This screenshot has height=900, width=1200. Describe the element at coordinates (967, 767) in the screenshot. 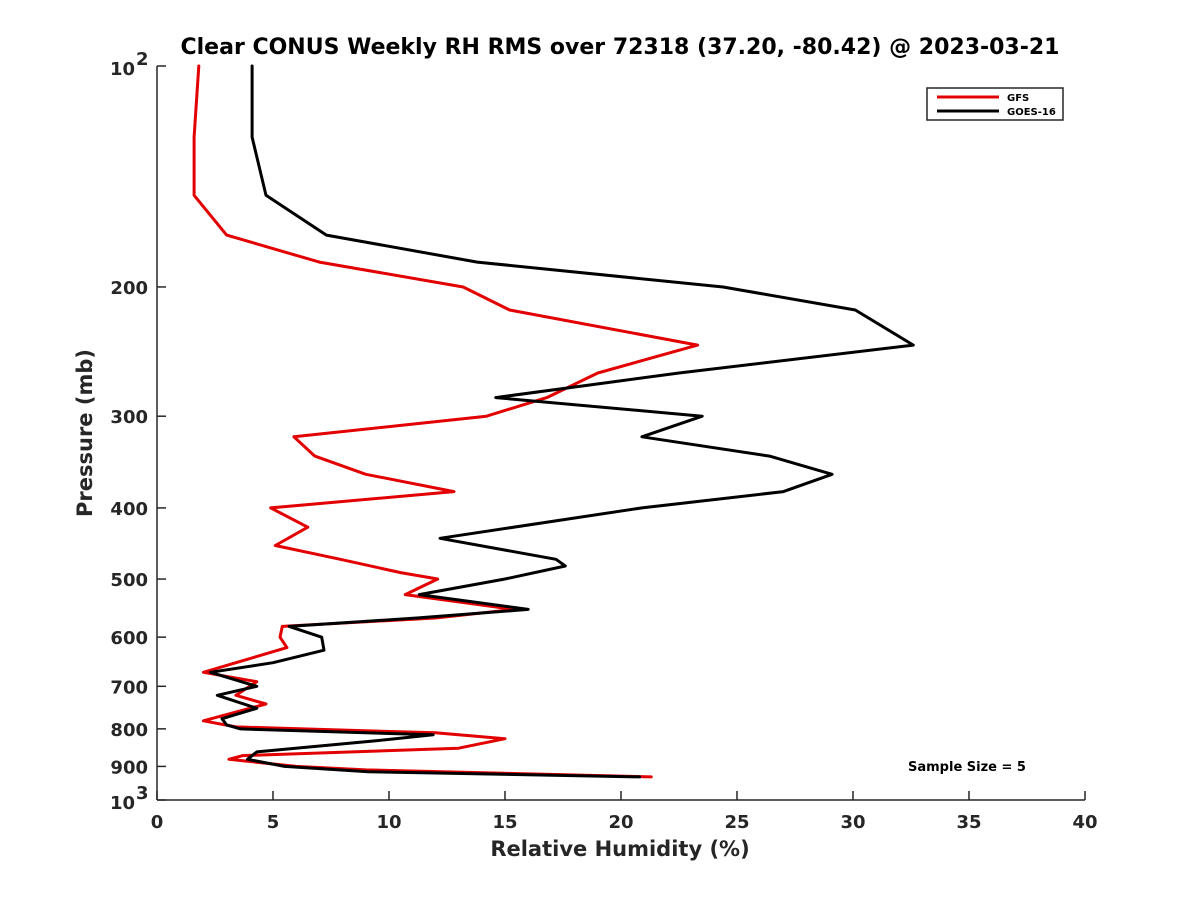

I see `sample-size-annotation: Sample Size = 5` at that location.